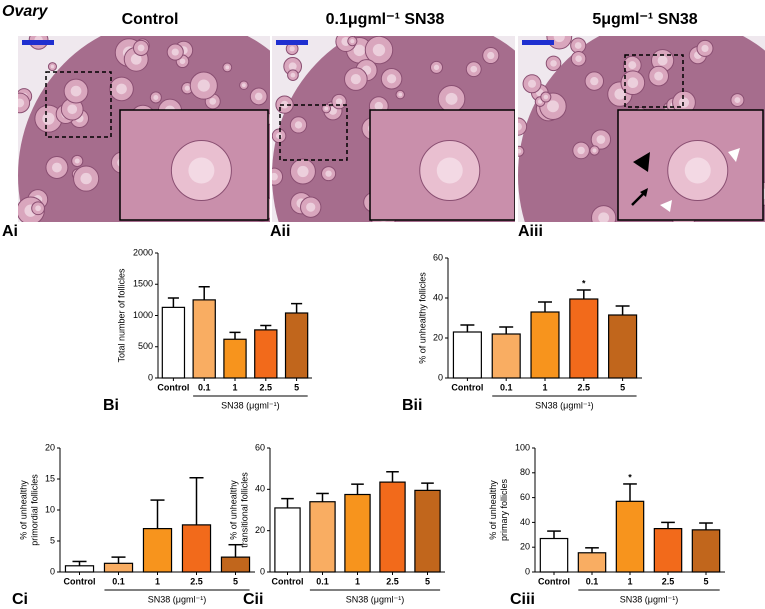  What do you see at coordinates (111, 405) in the screenshot?
I see `panel-label: Bi` at bounding box center [111, 405].